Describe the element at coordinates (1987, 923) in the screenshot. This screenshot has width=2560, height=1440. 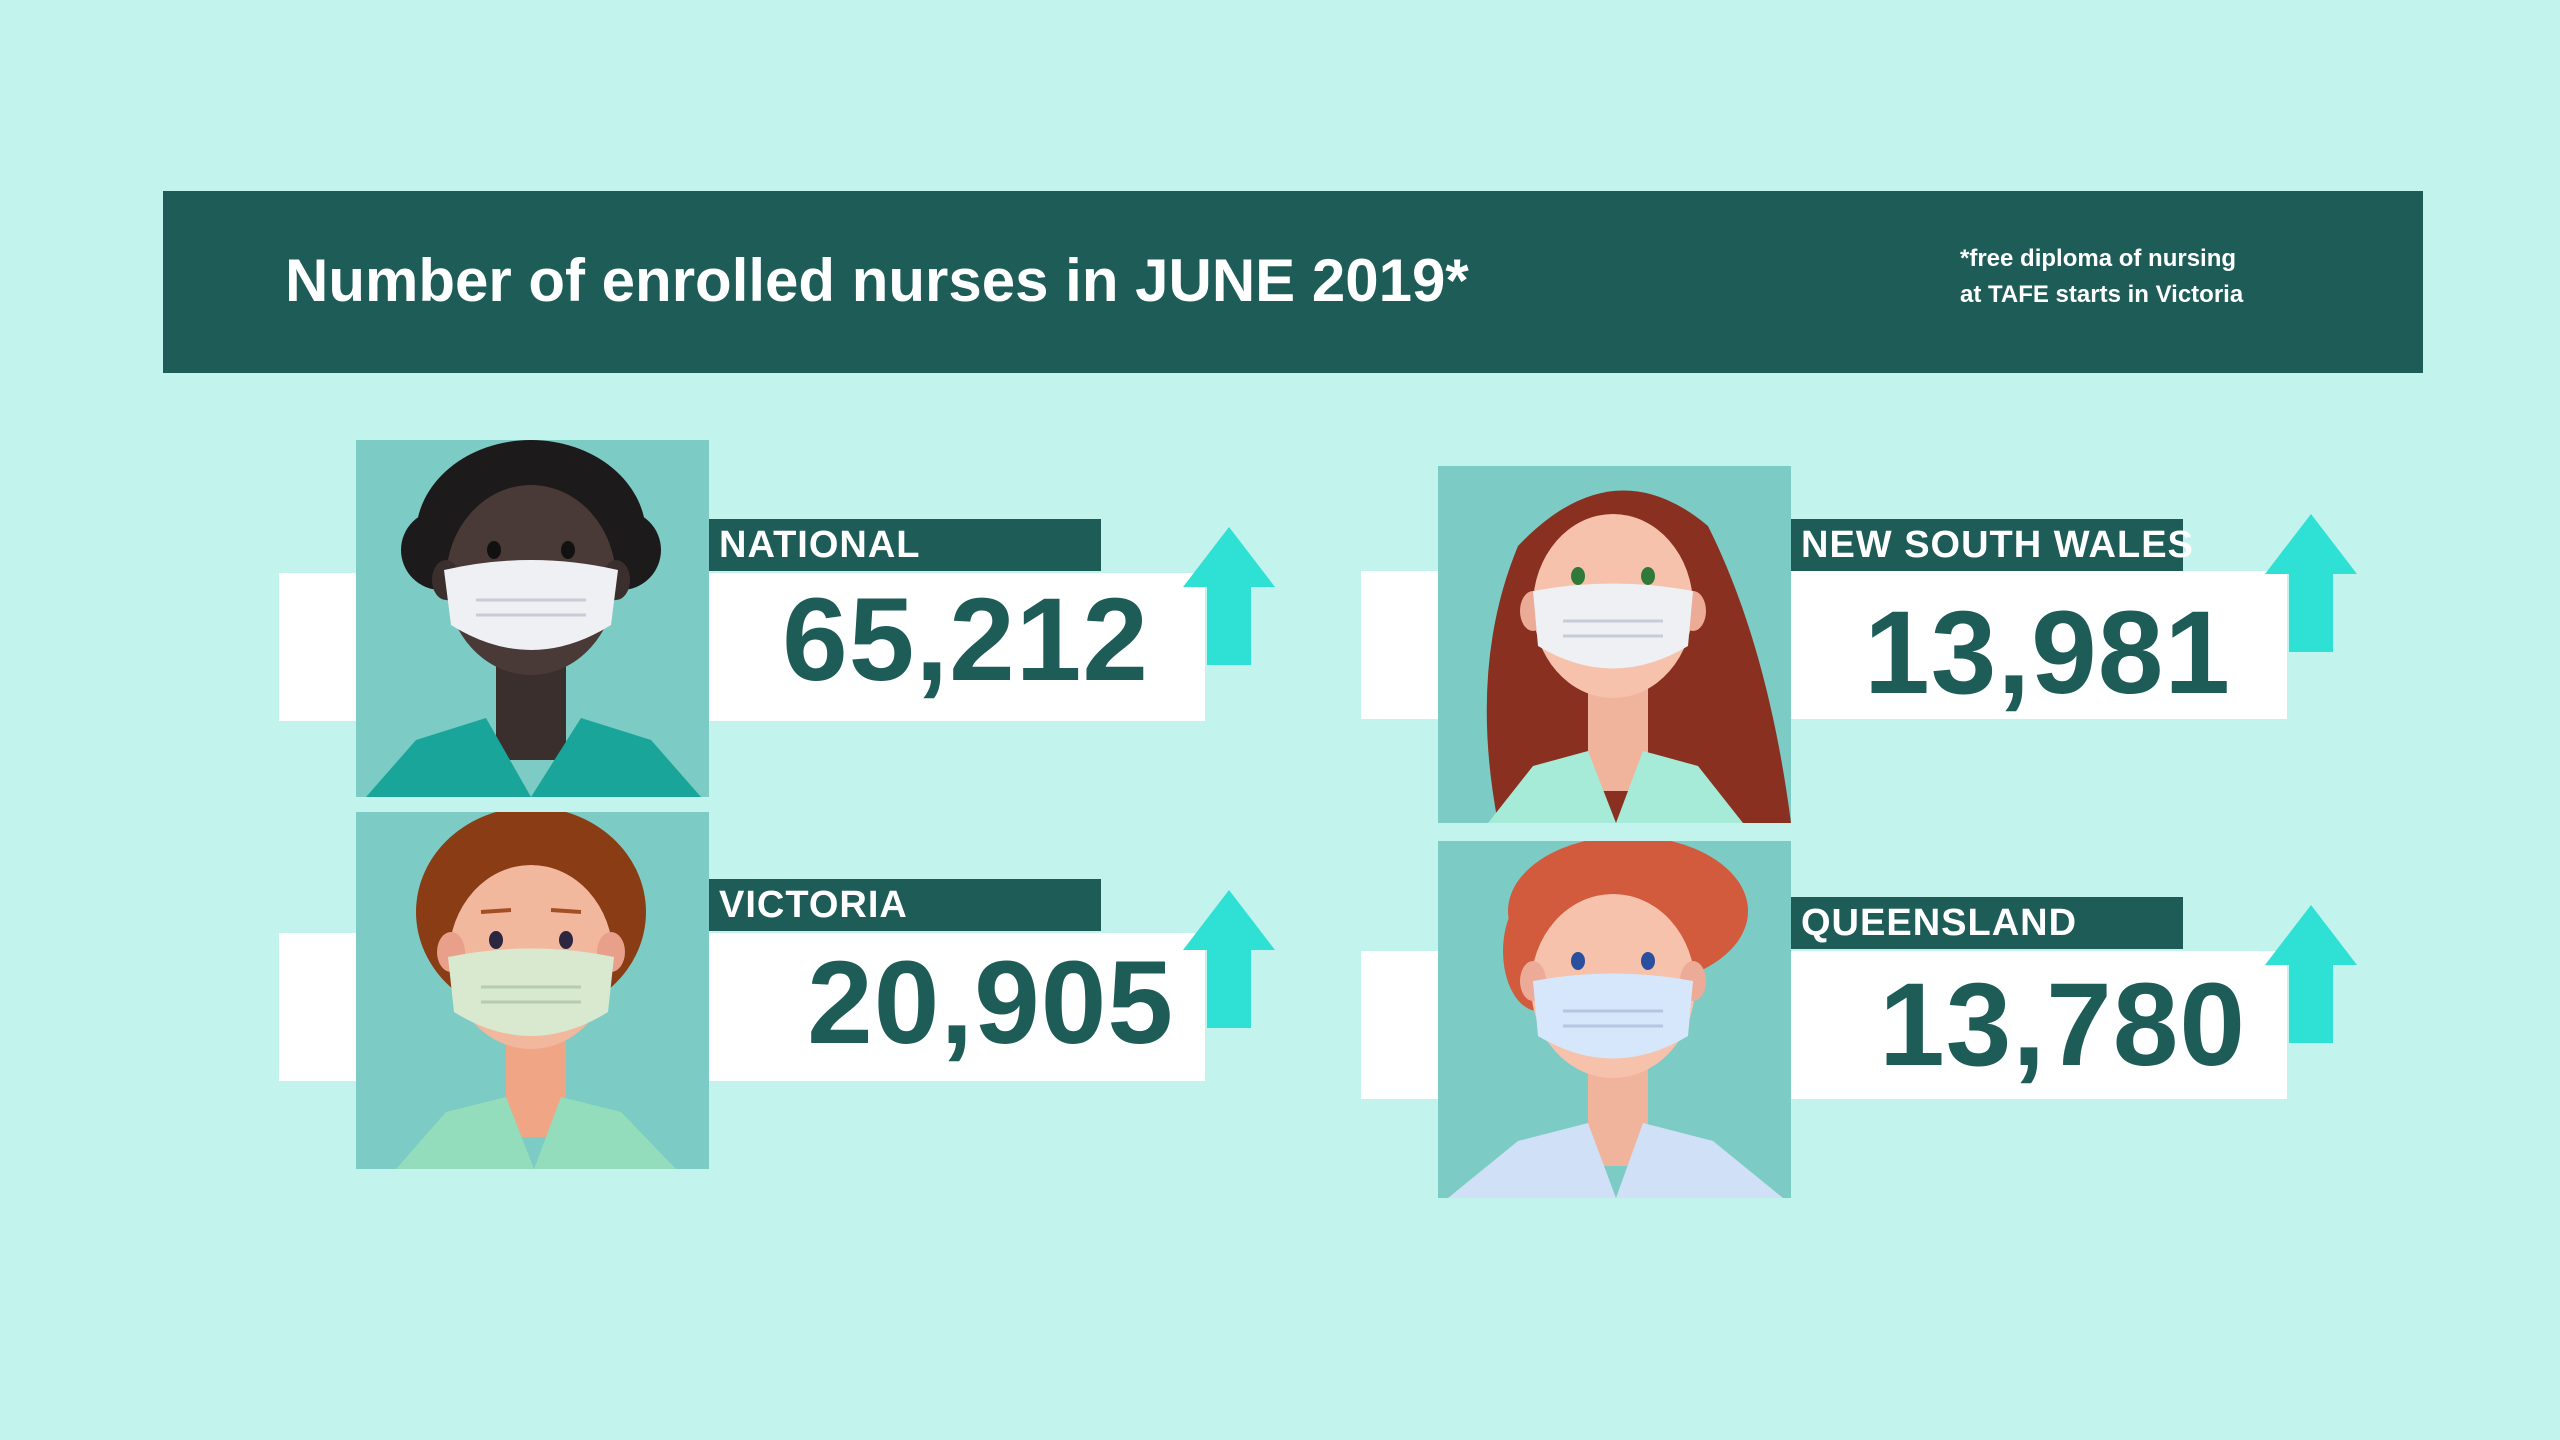
I see `region-label: QUEENSLAND` at that location.